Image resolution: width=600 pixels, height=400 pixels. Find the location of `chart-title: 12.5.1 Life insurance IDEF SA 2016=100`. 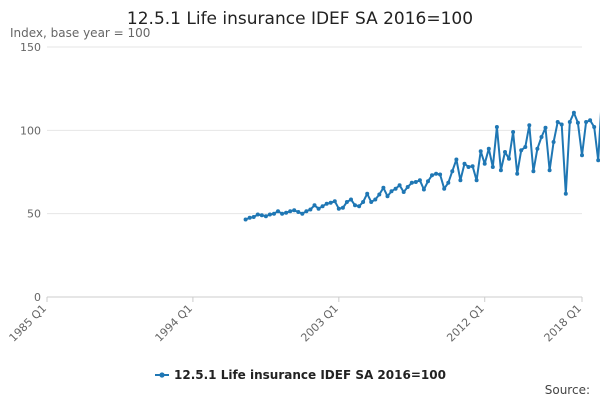

chart-title: 12.5.1 Life insurance IDEF SA 2016=100 is located at coordinates (300, 19).